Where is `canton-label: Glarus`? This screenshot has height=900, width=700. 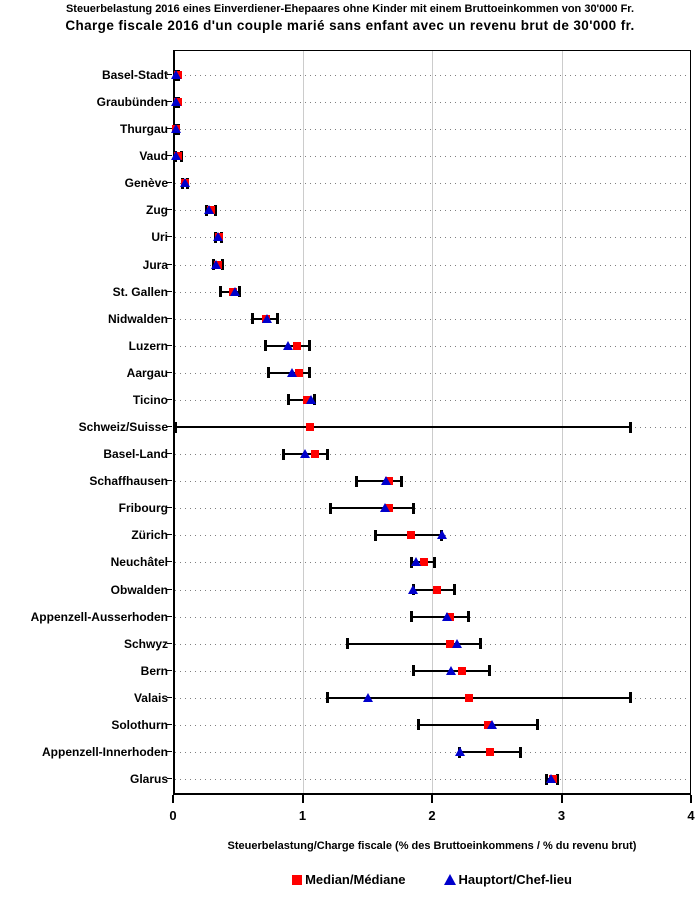
canton-label: Glarus is located at coordinates (148, 779).